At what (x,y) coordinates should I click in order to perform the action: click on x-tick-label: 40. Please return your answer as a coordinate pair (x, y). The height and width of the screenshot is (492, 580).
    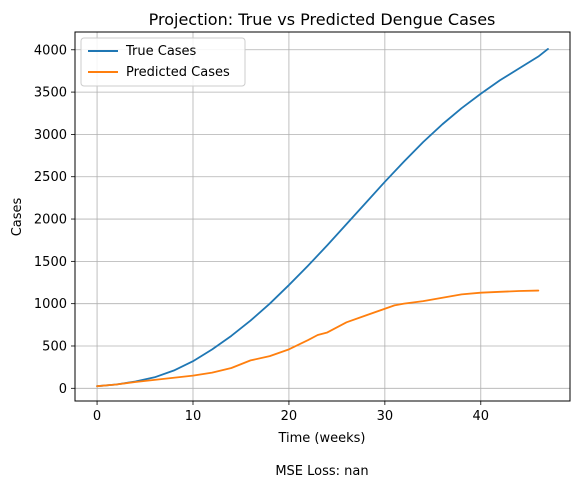
    Looking at the image, I should click on (481, 416).